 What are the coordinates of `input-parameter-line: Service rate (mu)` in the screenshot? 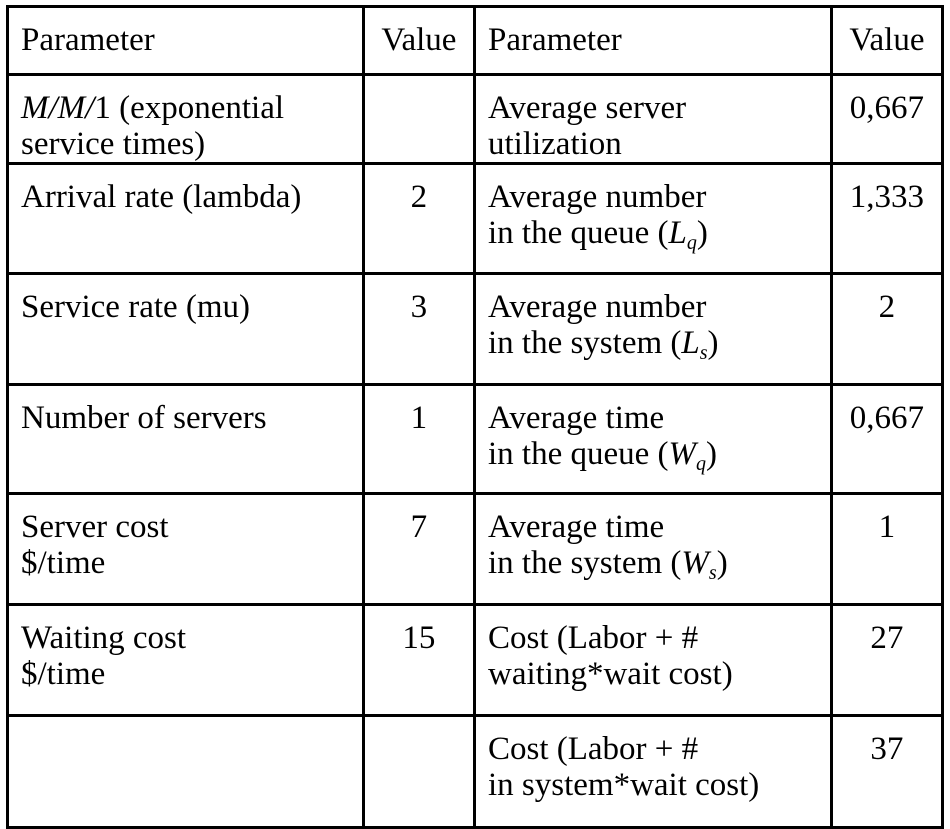 It's located at (136, 307).